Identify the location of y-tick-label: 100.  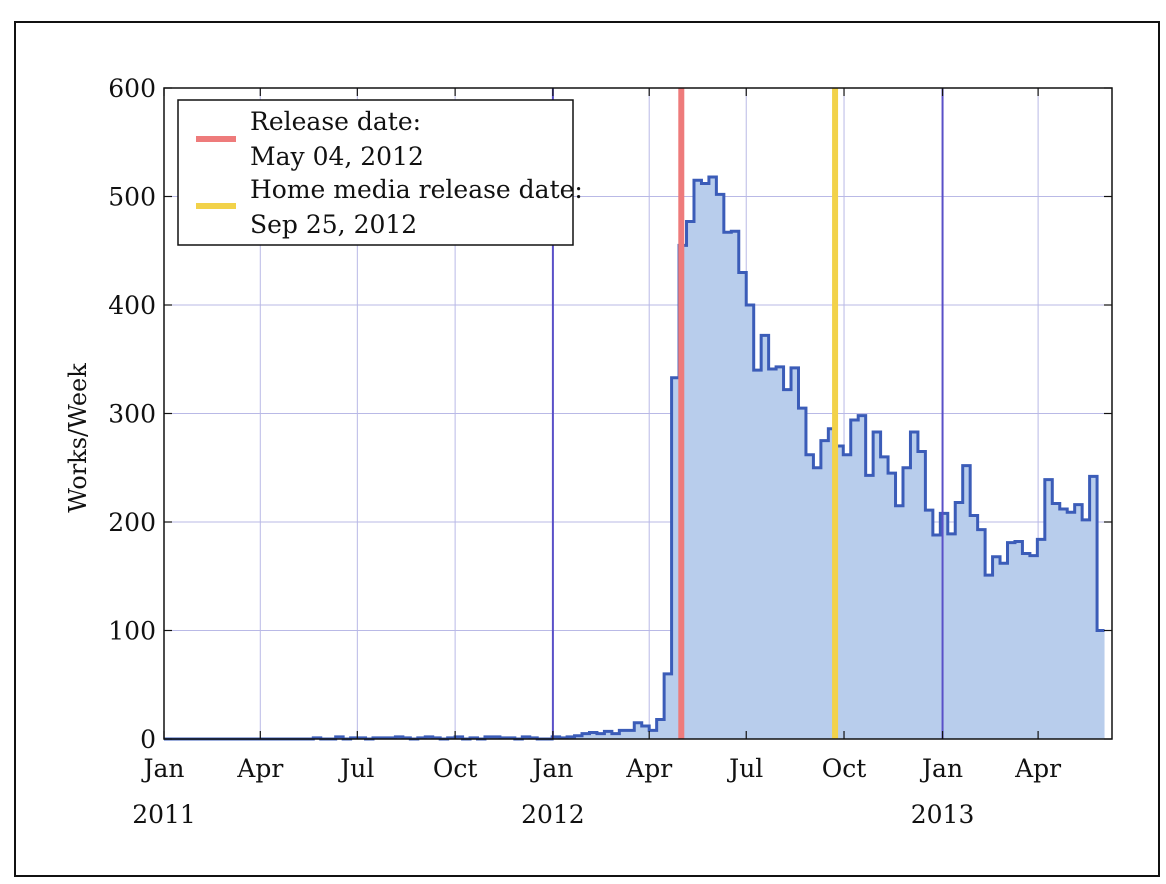
(132, 631).